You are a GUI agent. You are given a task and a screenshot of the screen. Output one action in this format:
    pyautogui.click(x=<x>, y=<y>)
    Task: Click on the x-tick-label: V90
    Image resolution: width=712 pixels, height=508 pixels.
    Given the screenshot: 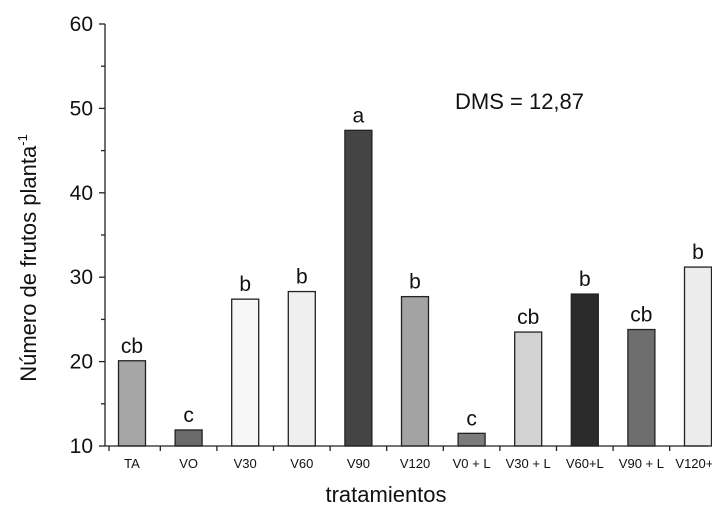 What is the action you would take?
    pyautogui.click(x=358, y=463)
    